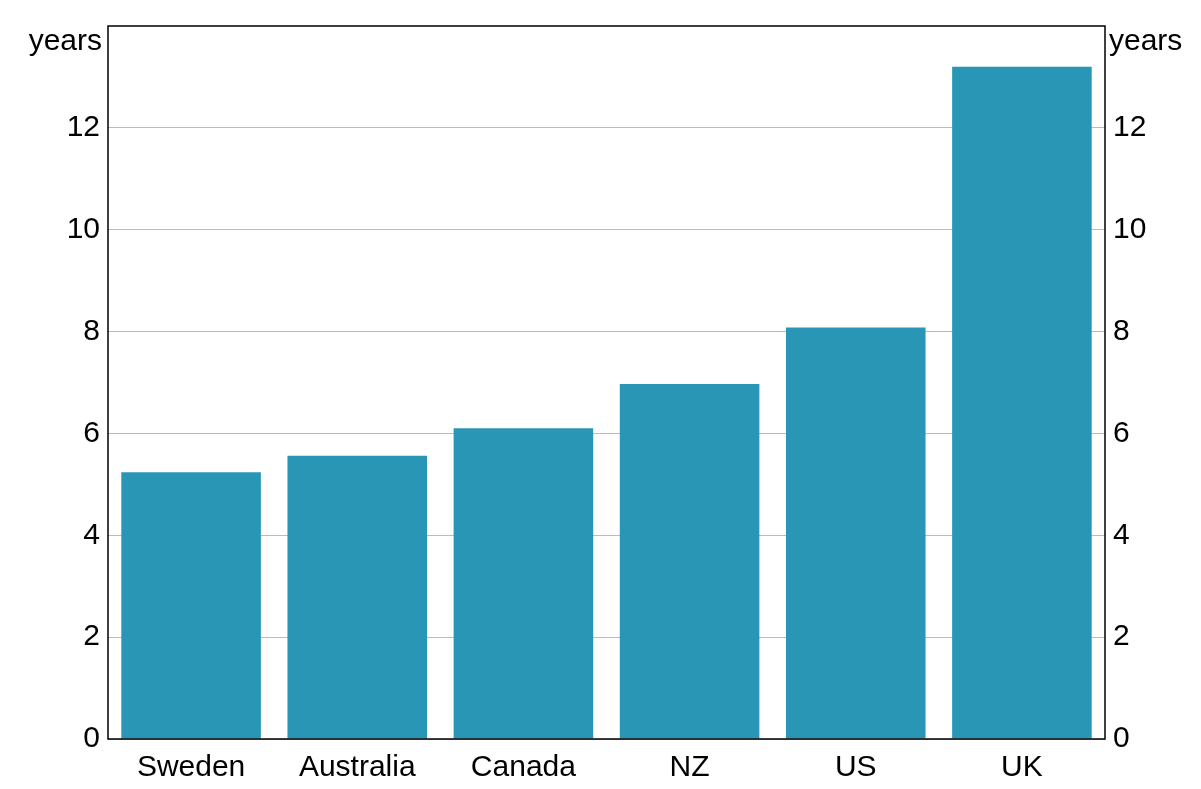 The image size is (1201, 789). What do you see at coordinates (91, 533) in the screenshot?
I see `y-tick-label: 4` at bounding box center [91, 533].